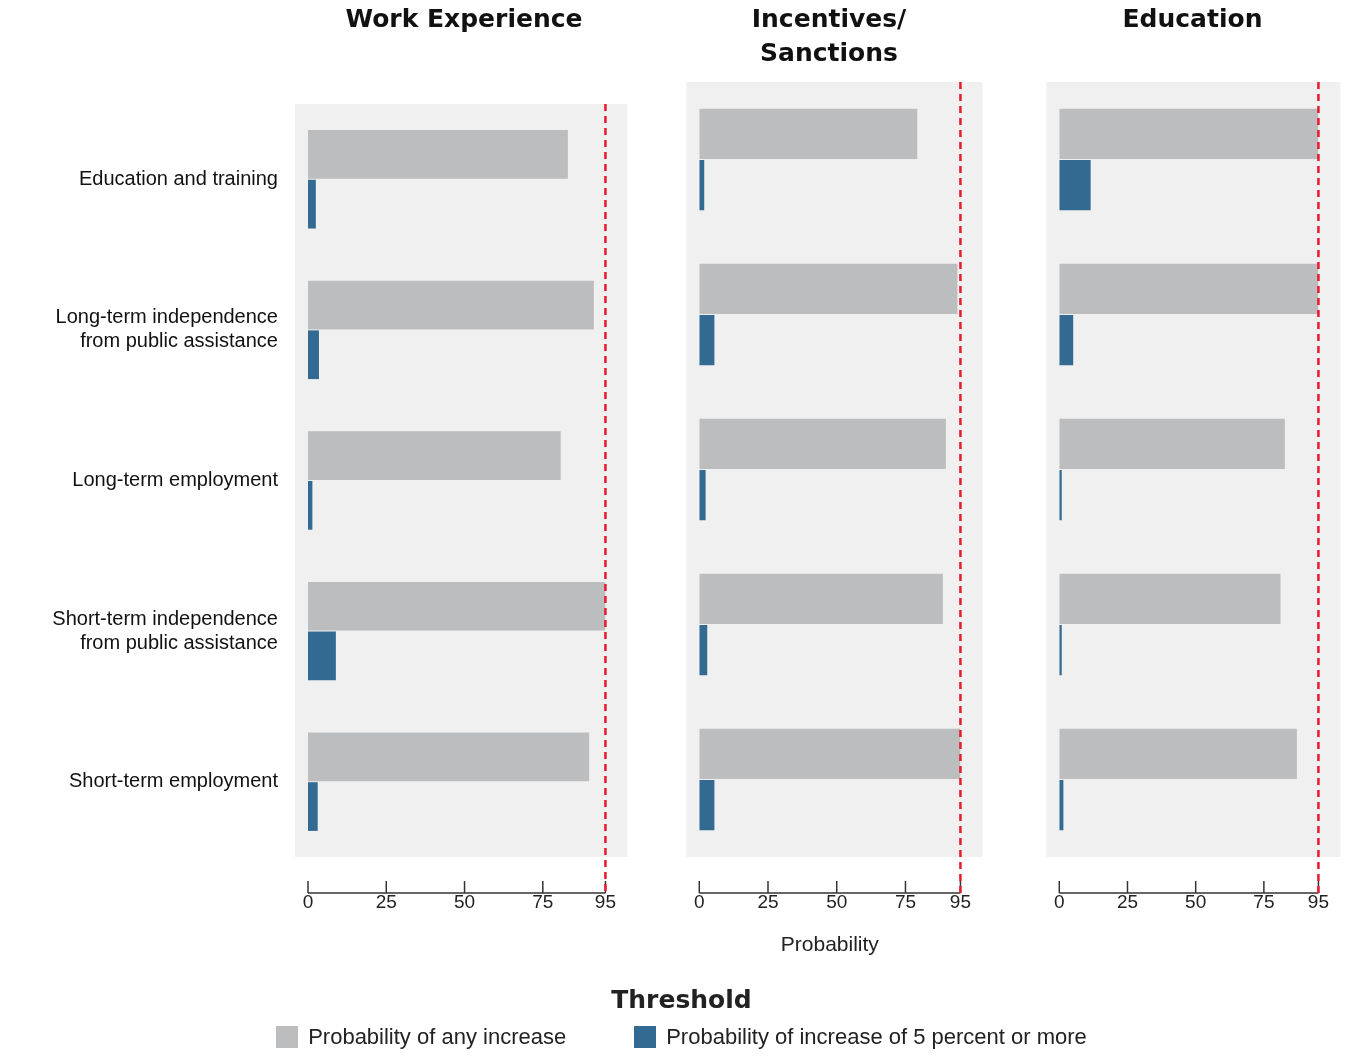 The width and height of the screenshot is (1363, 1063). What do you see at coordinates (829, 36) in the screenshot?
I see `chart-title: Incentives/ Sanctions` at bounding box center [829, 36].